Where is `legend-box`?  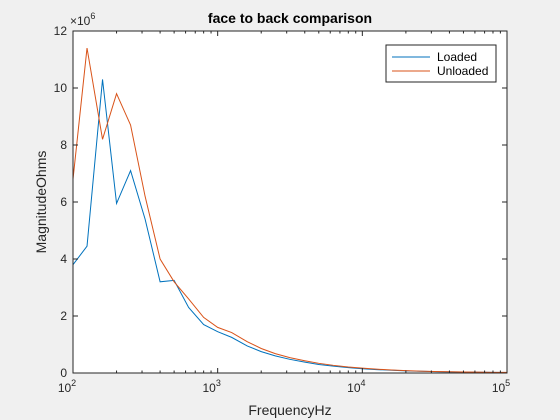 legend-box is located at coordinates (441, 63).